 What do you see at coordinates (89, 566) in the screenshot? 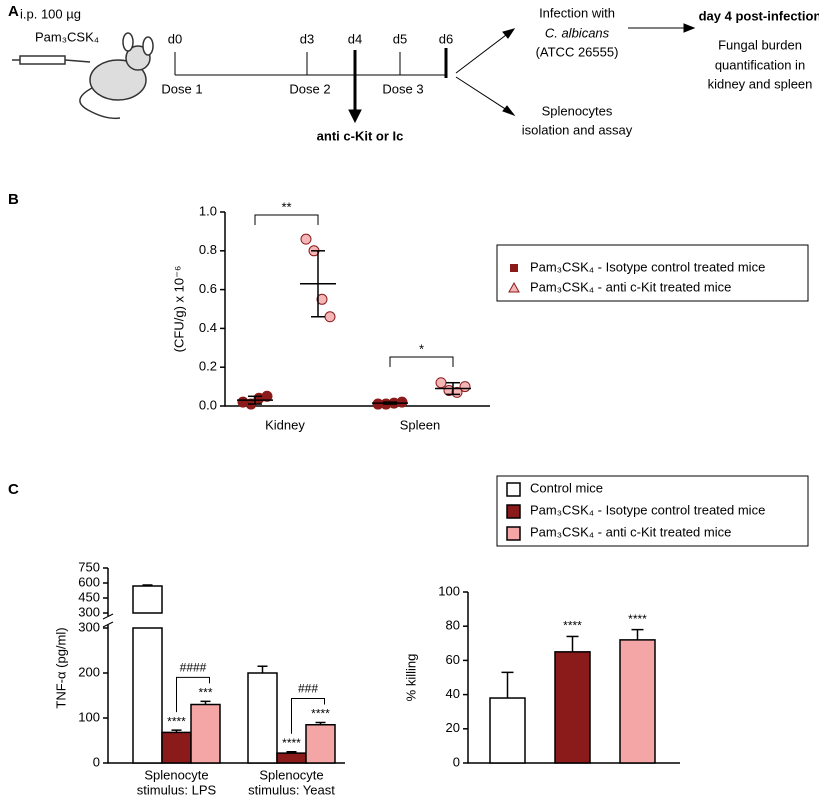
I see `y-tick-label: 750` at bounding box center [89, 566].